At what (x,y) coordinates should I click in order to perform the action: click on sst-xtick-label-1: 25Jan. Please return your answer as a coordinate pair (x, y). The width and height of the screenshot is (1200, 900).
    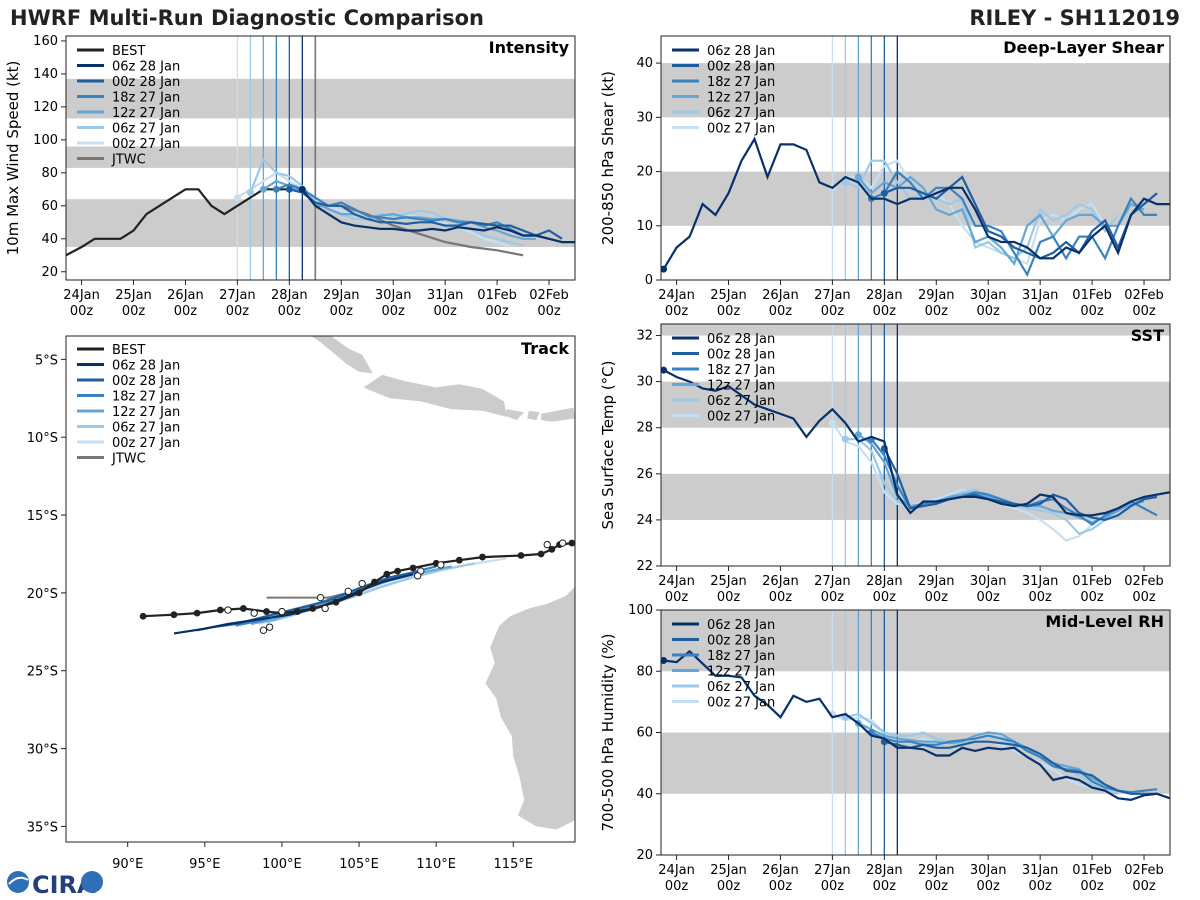
    Looking at the image, I should click on (728, 581).